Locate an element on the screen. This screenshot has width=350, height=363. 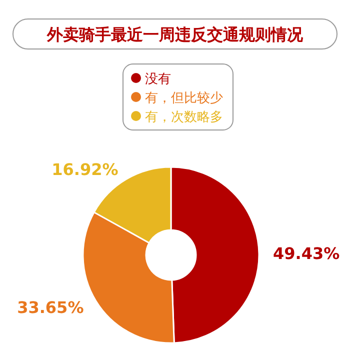
legend-label: 有，但比较少 is located at coordinates (184, 98).